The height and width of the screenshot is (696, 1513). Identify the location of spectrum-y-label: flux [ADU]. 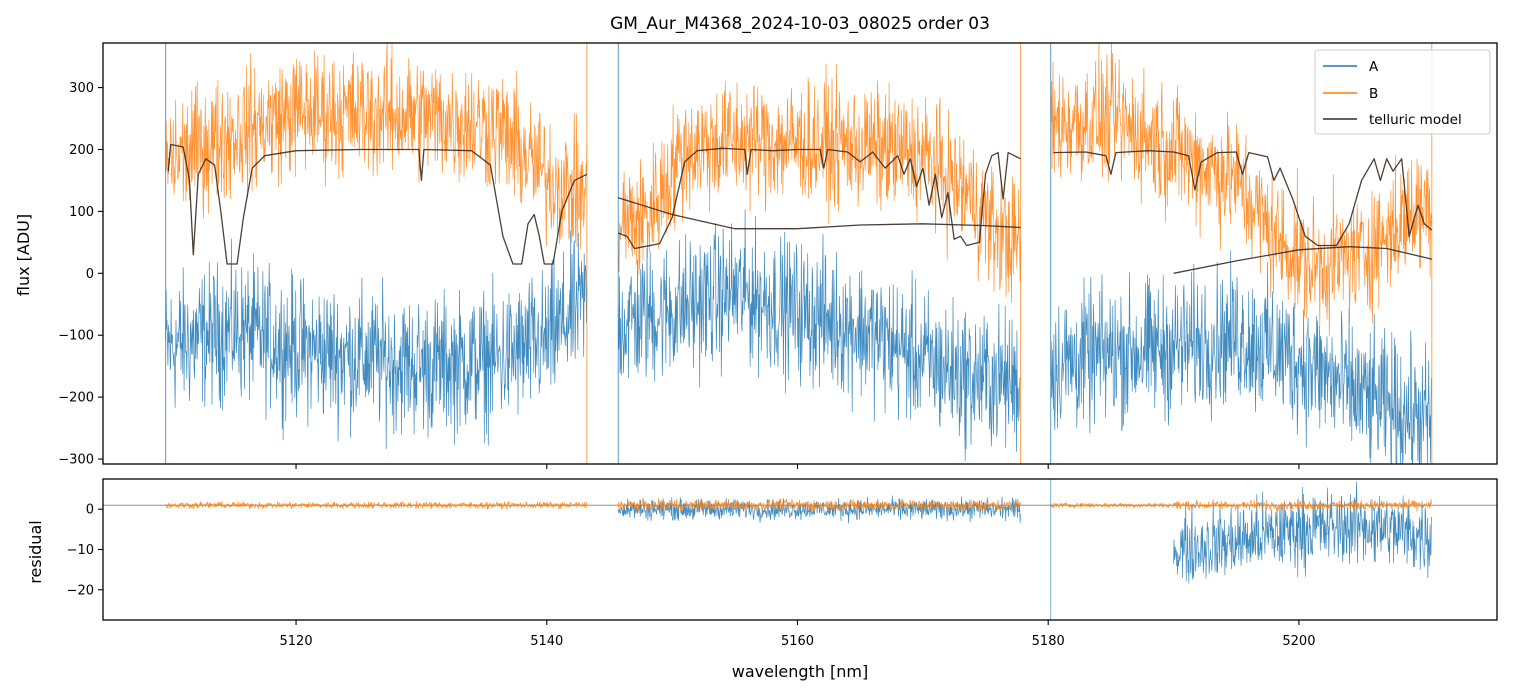
(23, 255).